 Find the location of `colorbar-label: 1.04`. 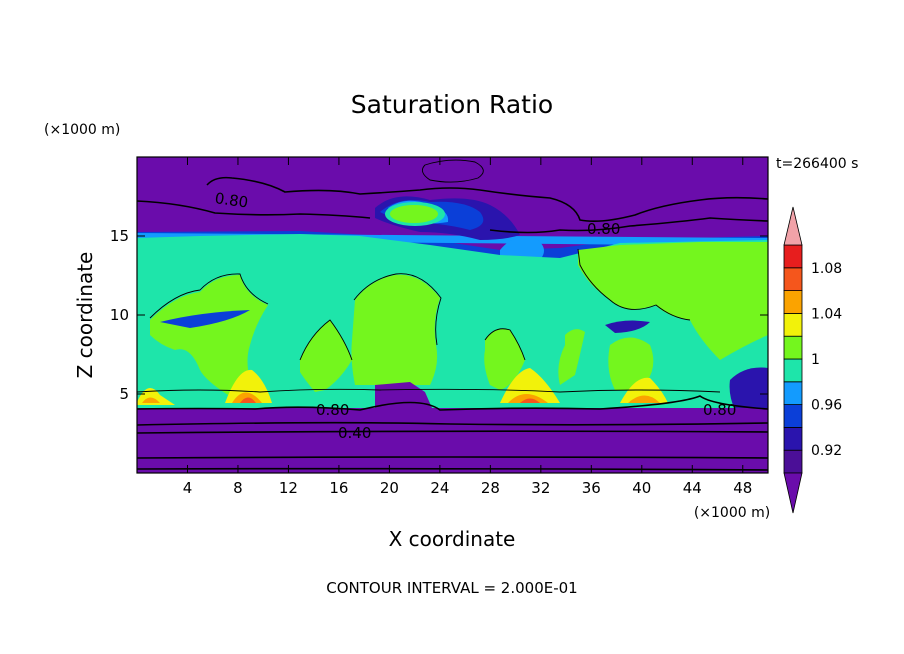

colorbar-label: 1.04 is located at coordinates (826, 314).